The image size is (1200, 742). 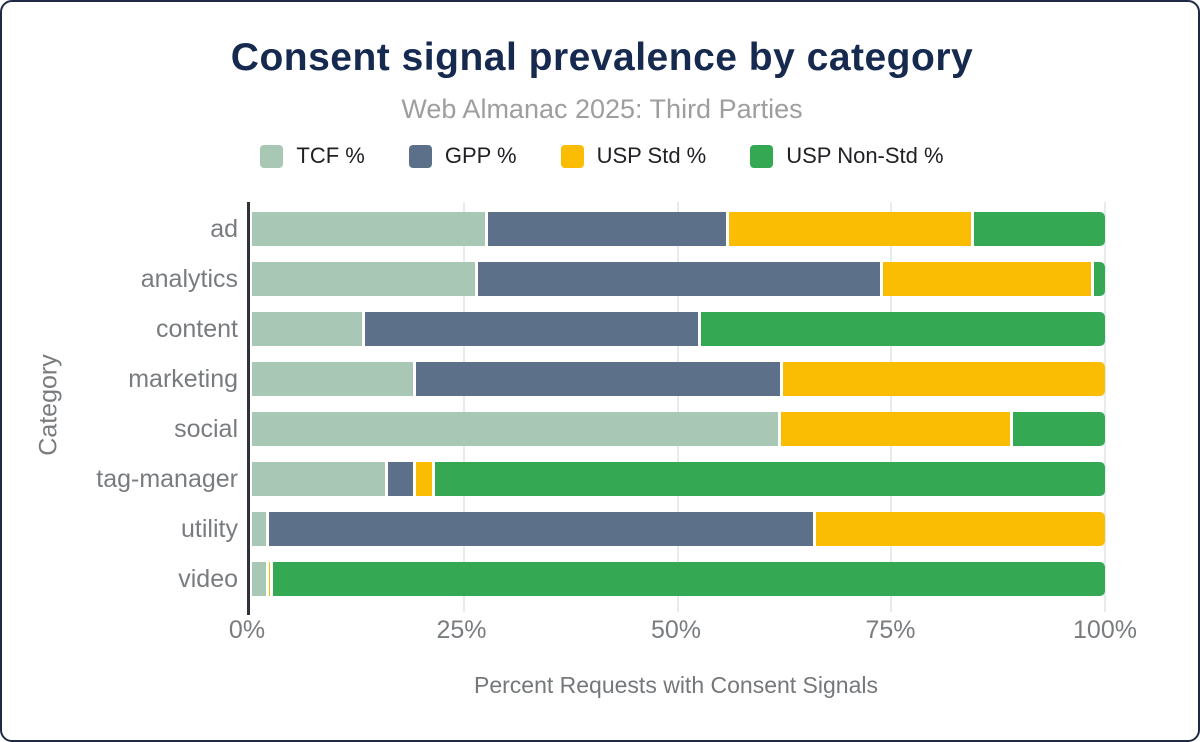 I want to click on bar-segment-social-usp-std, so click(x=896, y=429).